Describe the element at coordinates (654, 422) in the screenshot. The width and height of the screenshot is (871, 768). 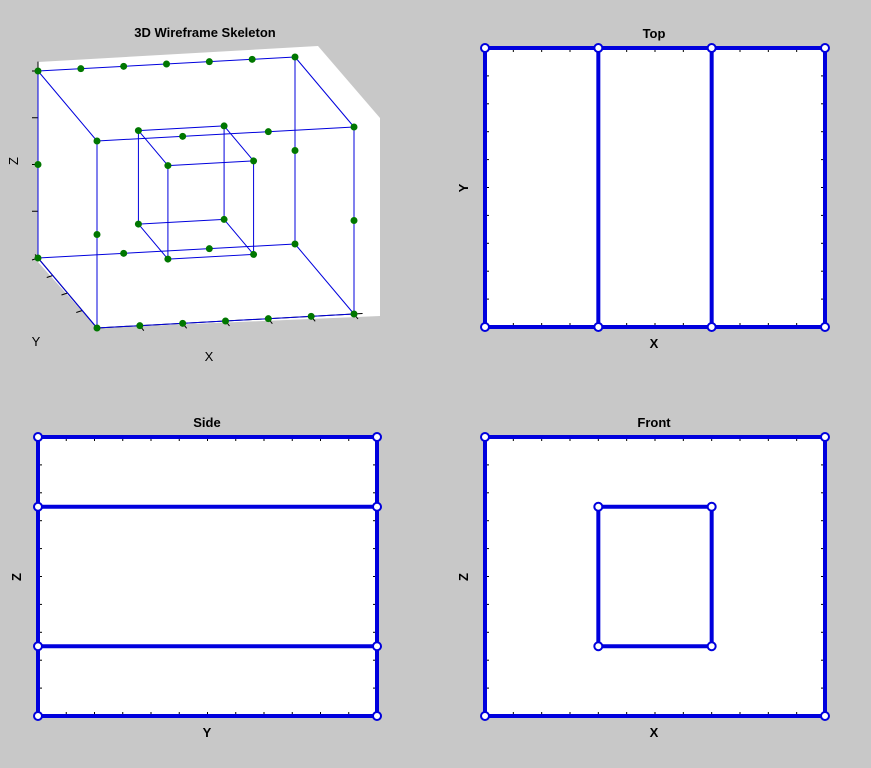
I see `chart-title-front: Front` at that location.